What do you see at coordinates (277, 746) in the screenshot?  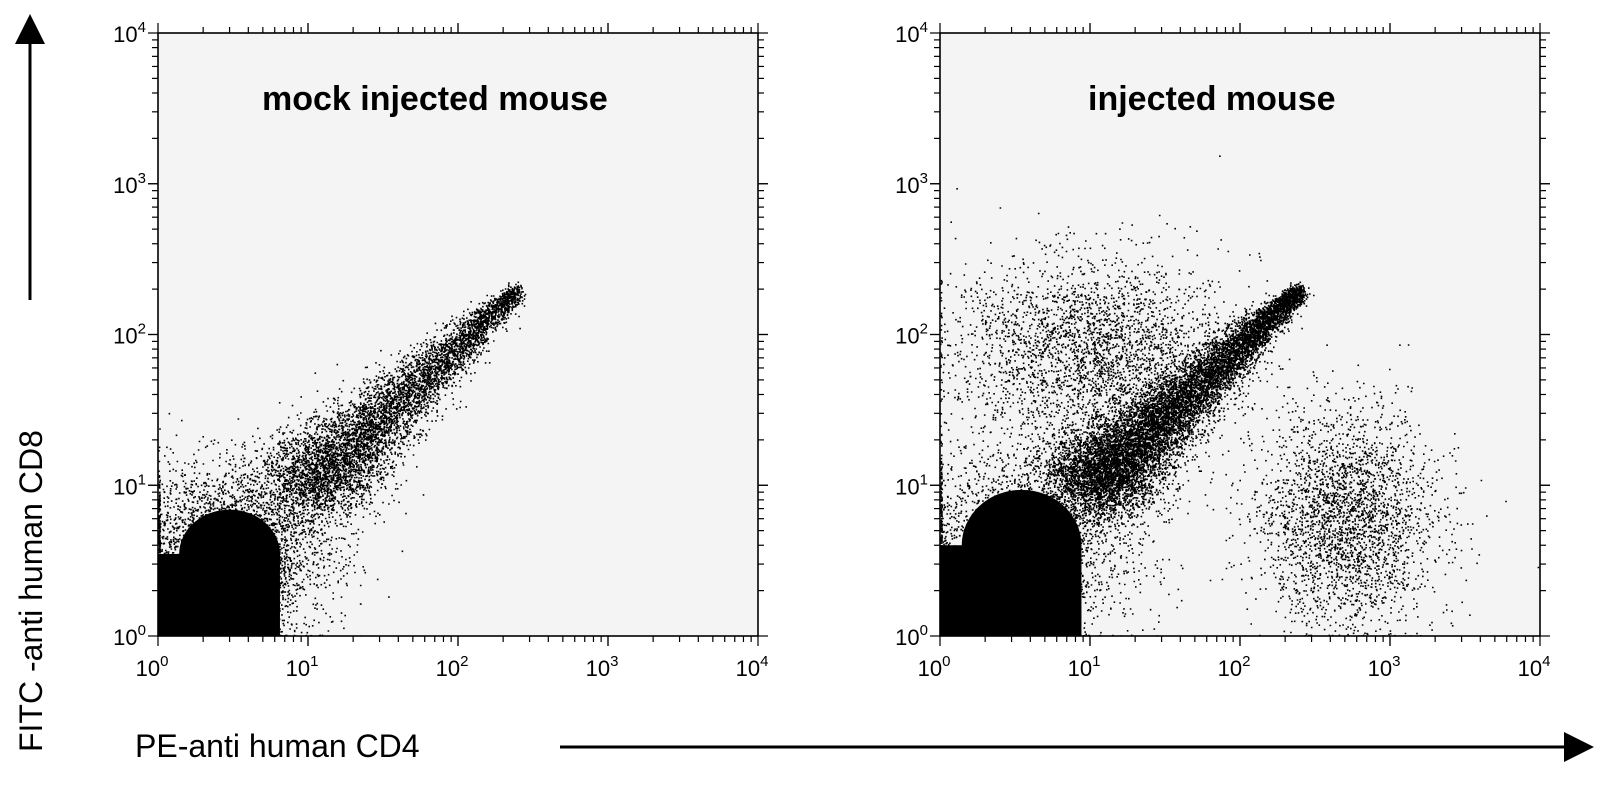 I see `x-axis-title: PE-anti human CD4` at bounding box center [277, 746].